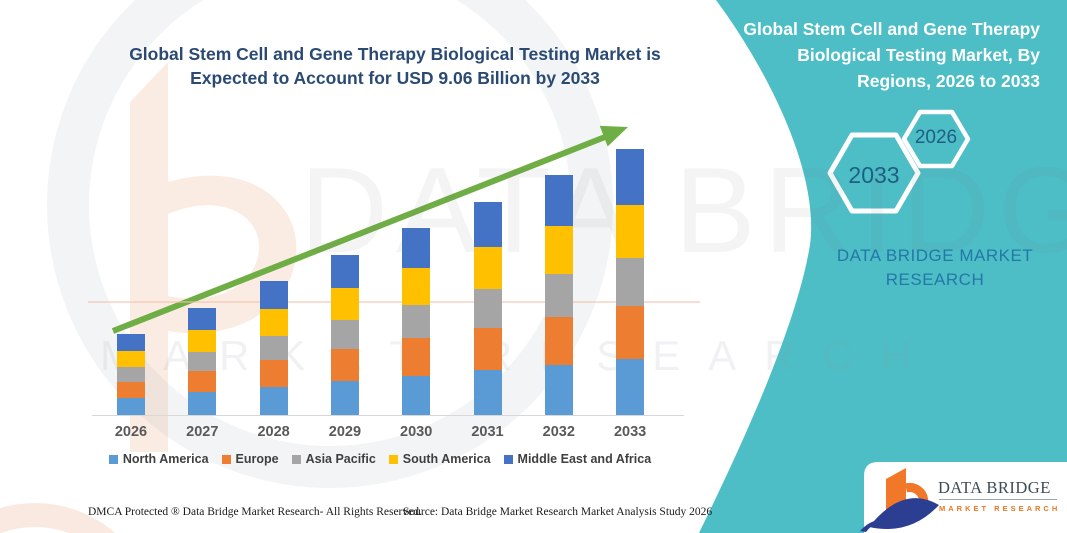  Describe the element at coordinates (202, 319) in the screenshot. I see `bar-segment-2027-middle-east-and-africa` at that location.